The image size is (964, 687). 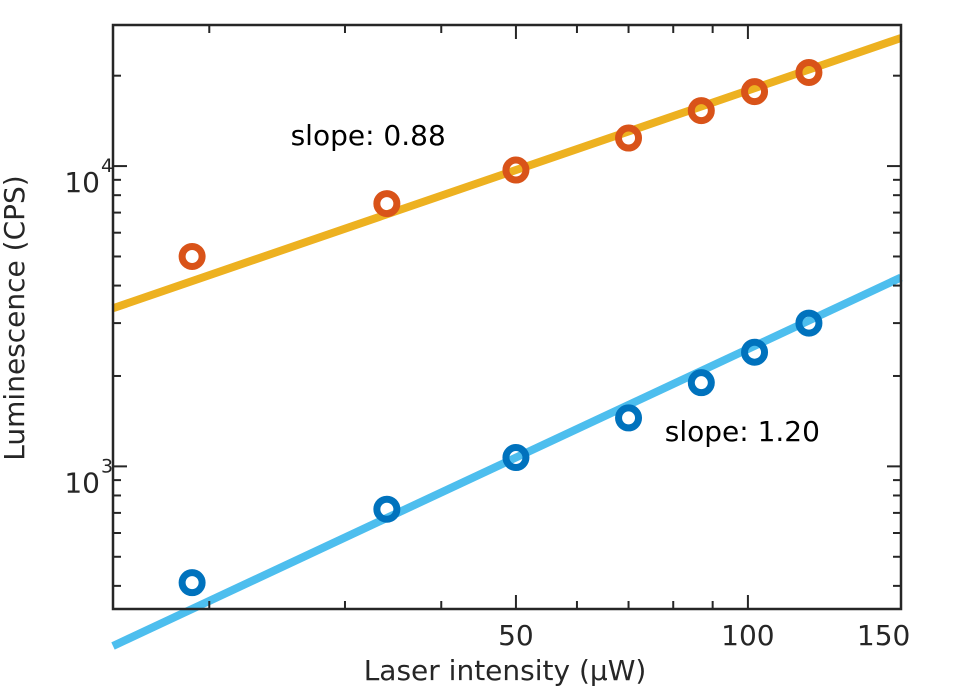 What do you see at coordinates (747, 635) in the screenshot?
I see `x-tick-label: 100` at bounding box center [747, 635].